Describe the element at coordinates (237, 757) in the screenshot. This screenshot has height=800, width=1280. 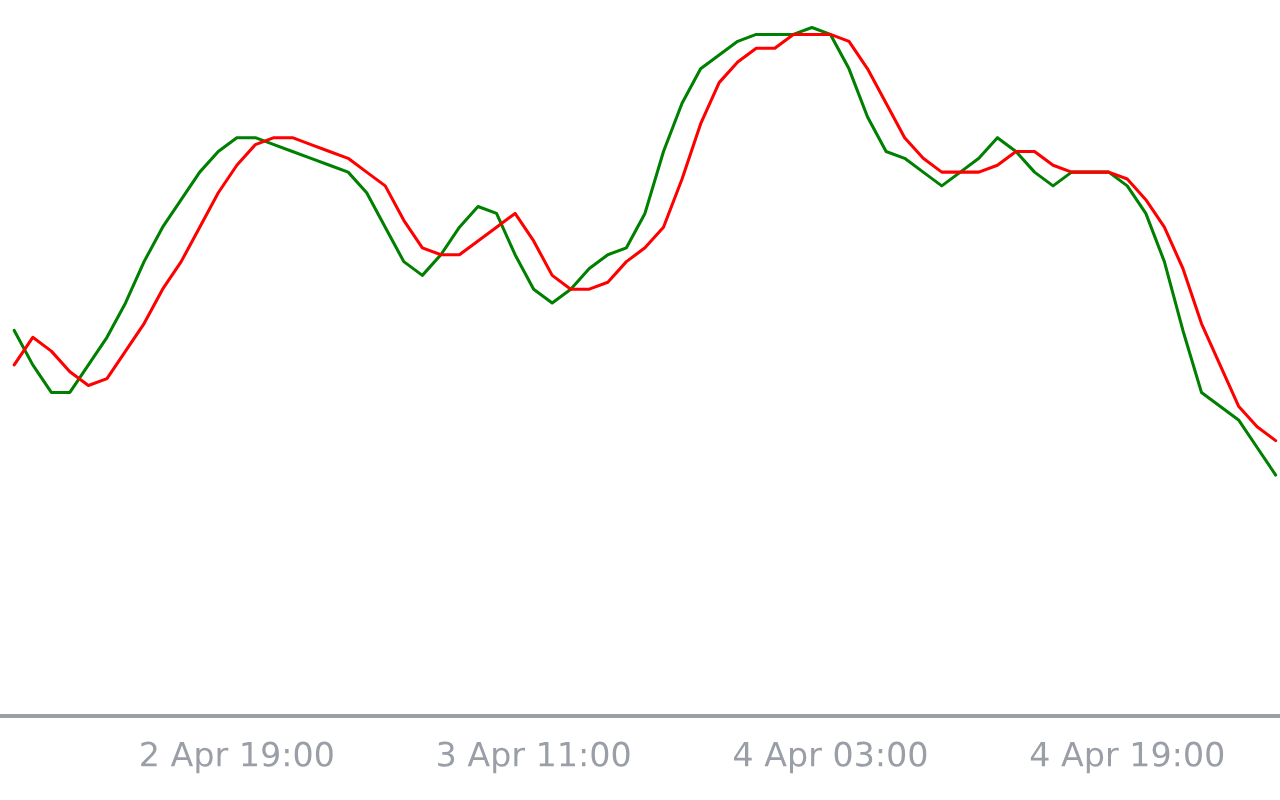
I see `x-tick-label: 2 Apr 19:00` at that location.